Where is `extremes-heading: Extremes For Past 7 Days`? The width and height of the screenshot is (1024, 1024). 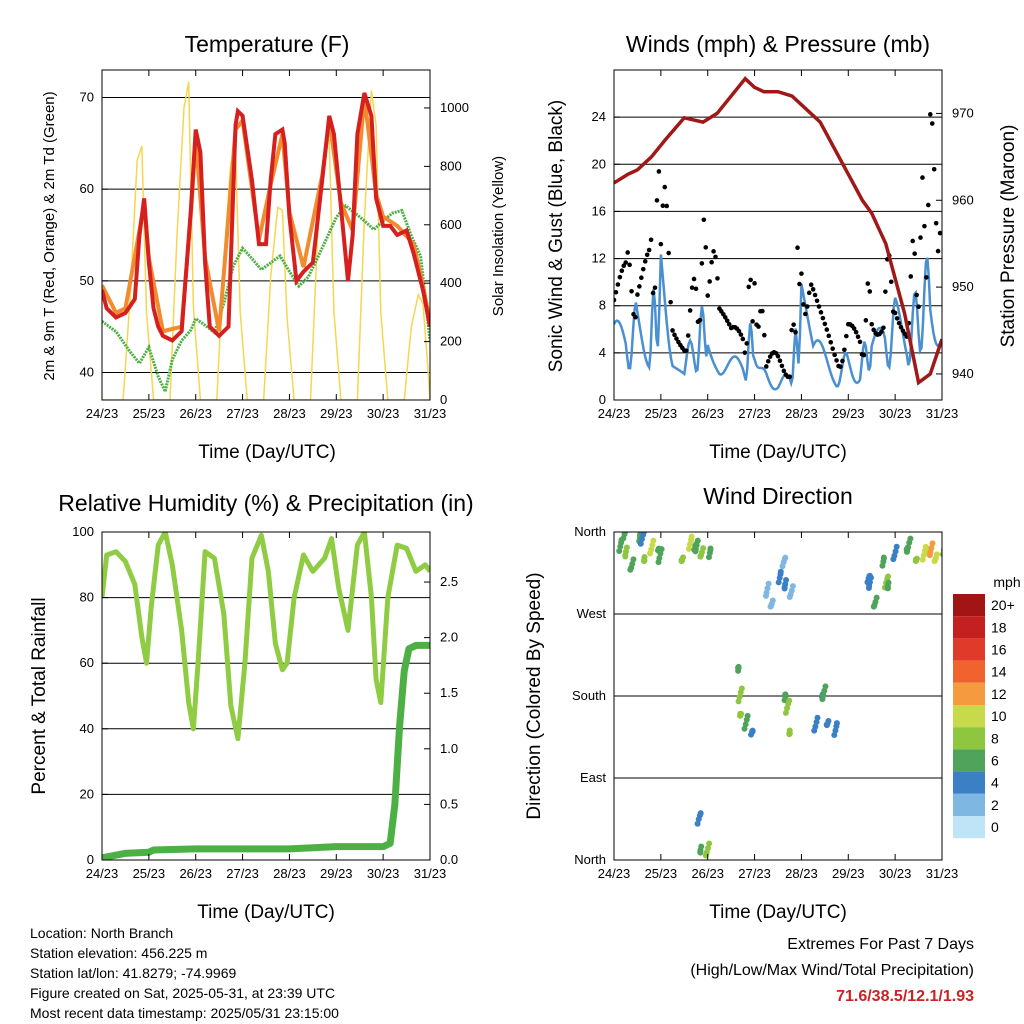
extremes-heading: Extremes For Past 7 Days is located at coordinates (880, 944).